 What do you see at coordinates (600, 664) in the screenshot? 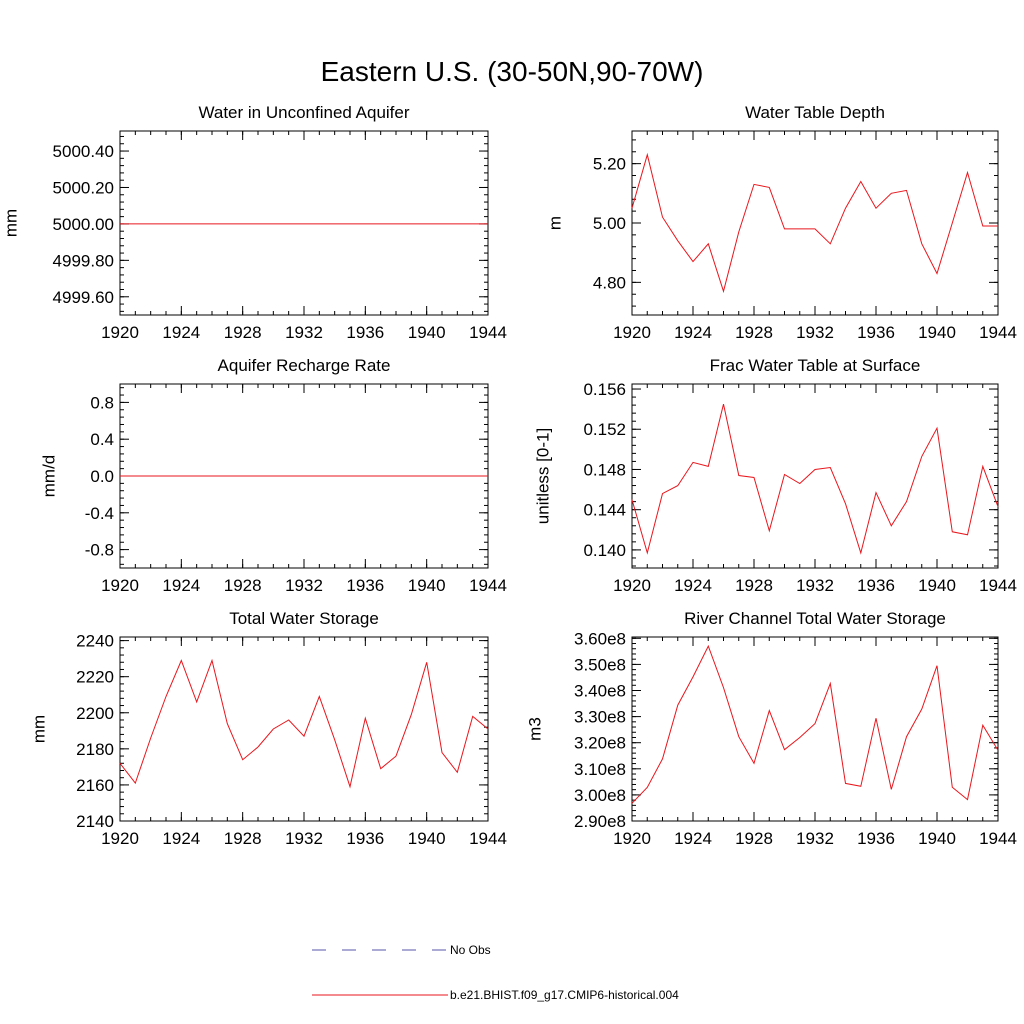
I see `y-tick-label: 3.50e8` at bounding box center [600, 664].